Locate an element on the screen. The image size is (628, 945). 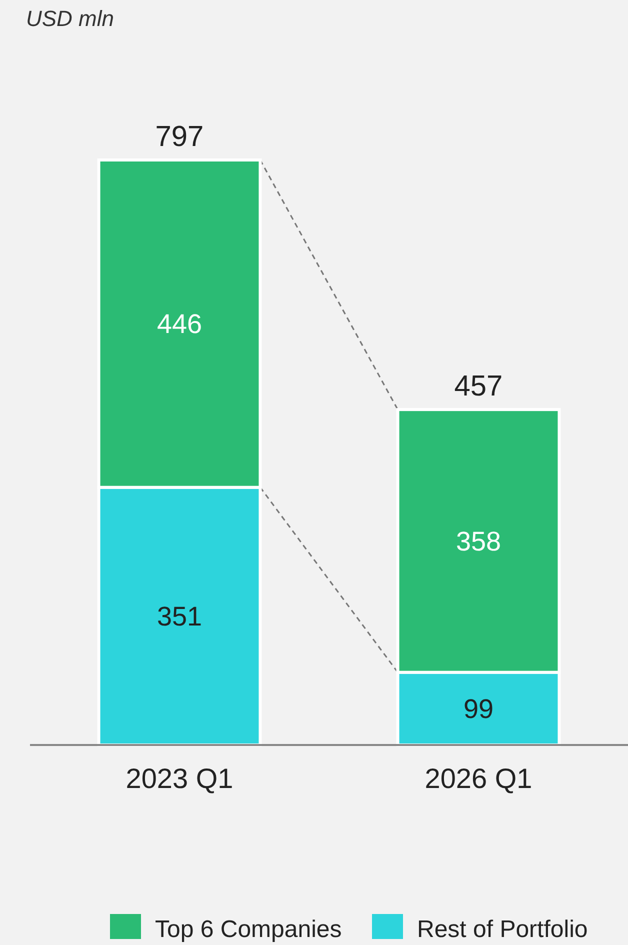
text: USD mln is located at coordinates (70, 18).